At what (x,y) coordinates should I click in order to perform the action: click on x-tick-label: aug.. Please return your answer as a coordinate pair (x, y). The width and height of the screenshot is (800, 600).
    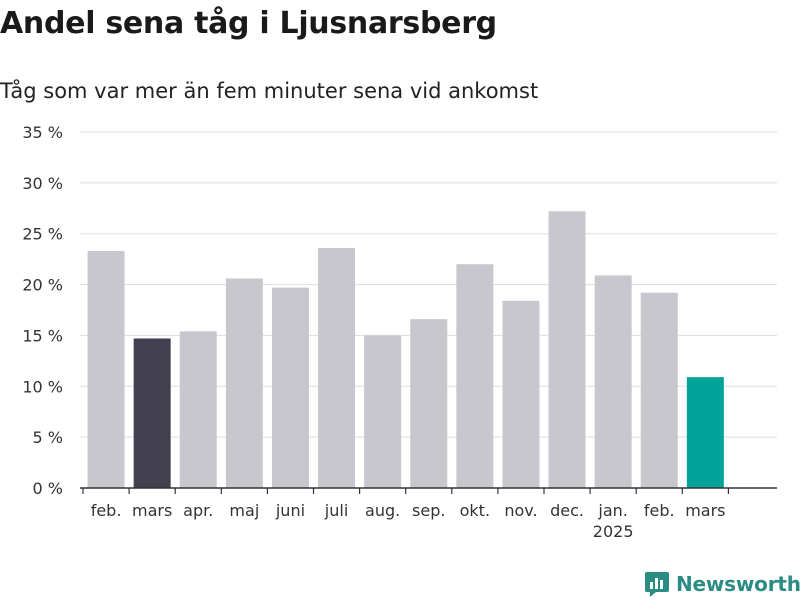
    Looking at the image, I should click on (382, 510).